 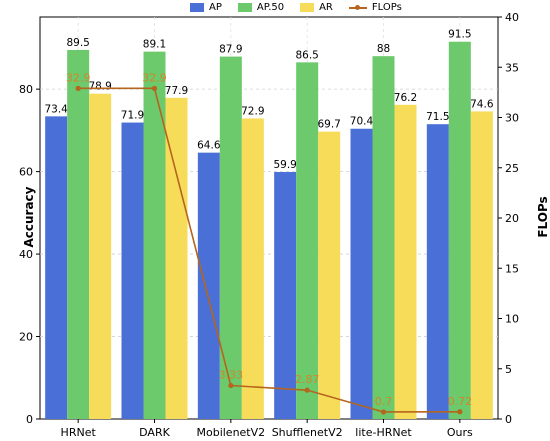 I want to click on legend-item-ap50: AP.50, so click(x=261, y=7).